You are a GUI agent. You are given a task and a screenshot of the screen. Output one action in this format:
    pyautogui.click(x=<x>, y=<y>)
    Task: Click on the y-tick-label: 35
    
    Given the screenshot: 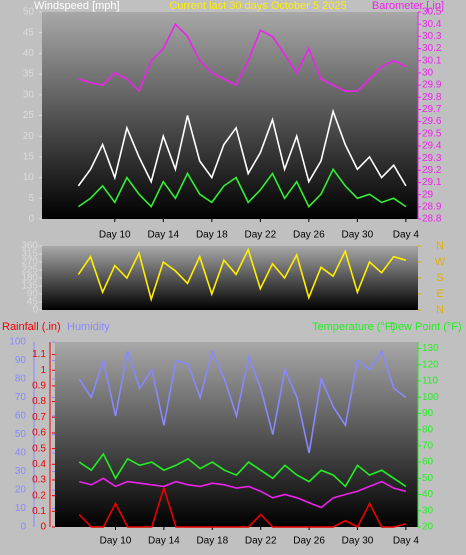 What is the action you would take?
    pyautogui.click(x=29, y=74)
    